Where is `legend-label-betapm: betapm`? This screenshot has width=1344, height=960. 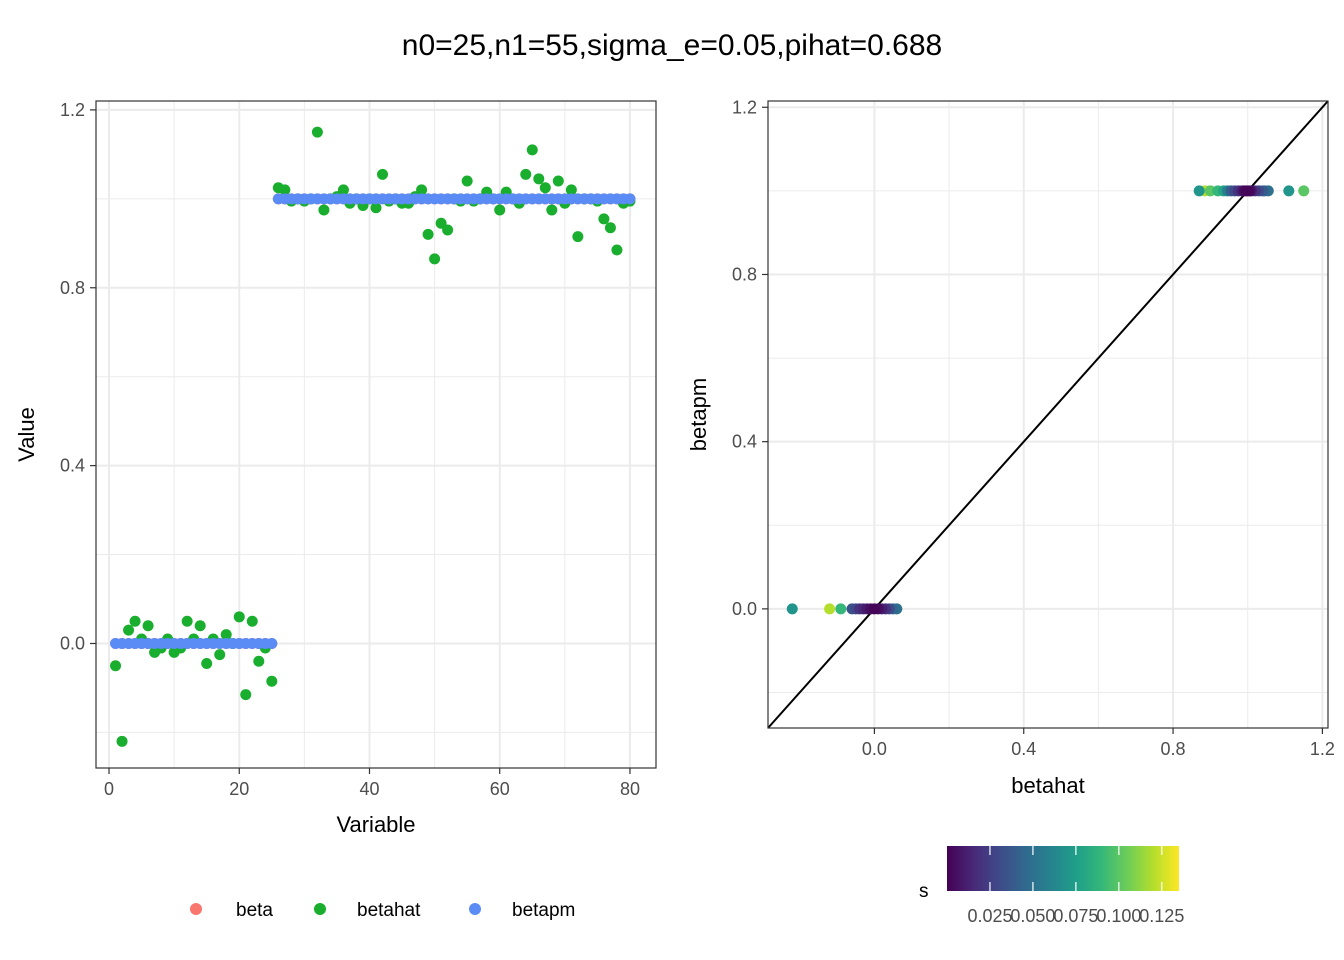 legend-label-betapm: betapm is located at coordinates (543, 910).